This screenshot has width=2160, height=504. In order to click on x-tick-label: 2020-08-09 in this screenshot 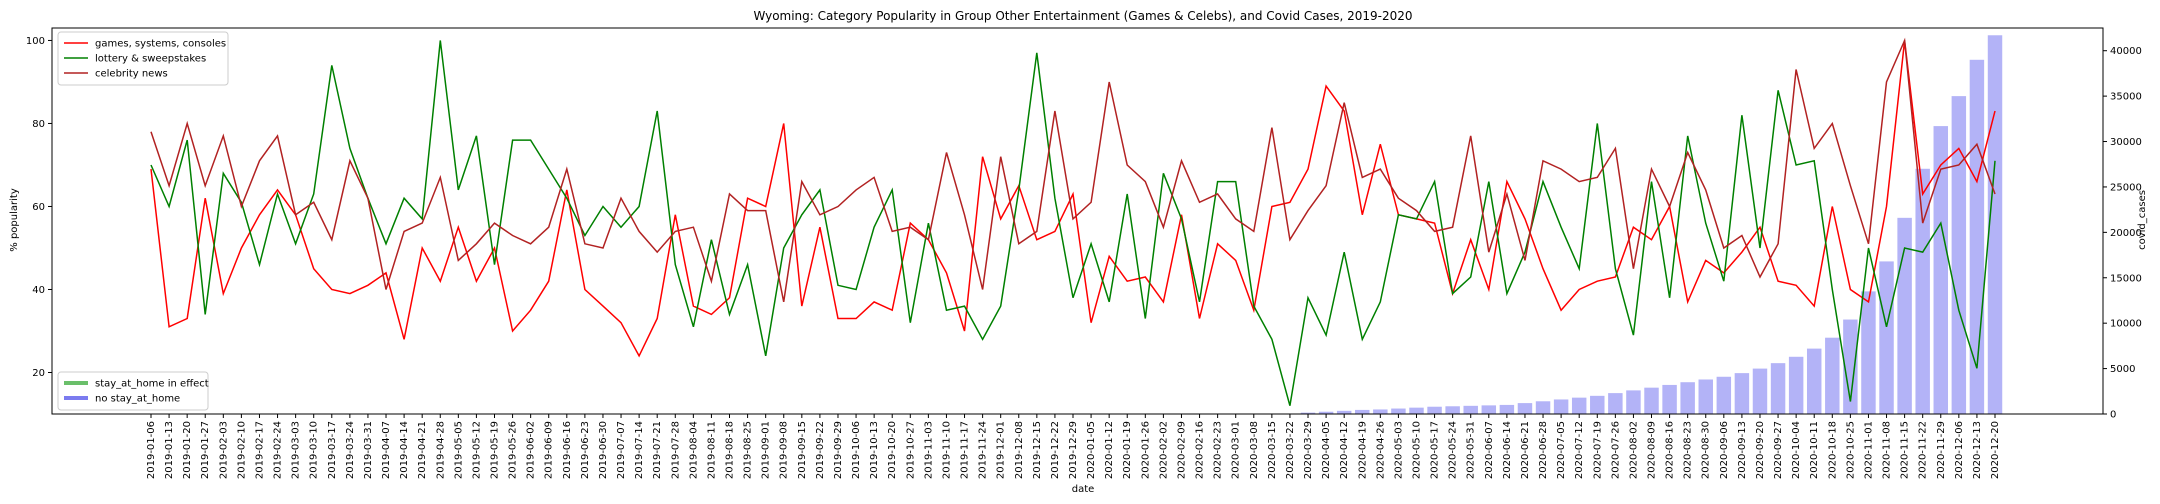, I will do `click(1652, 450)`.